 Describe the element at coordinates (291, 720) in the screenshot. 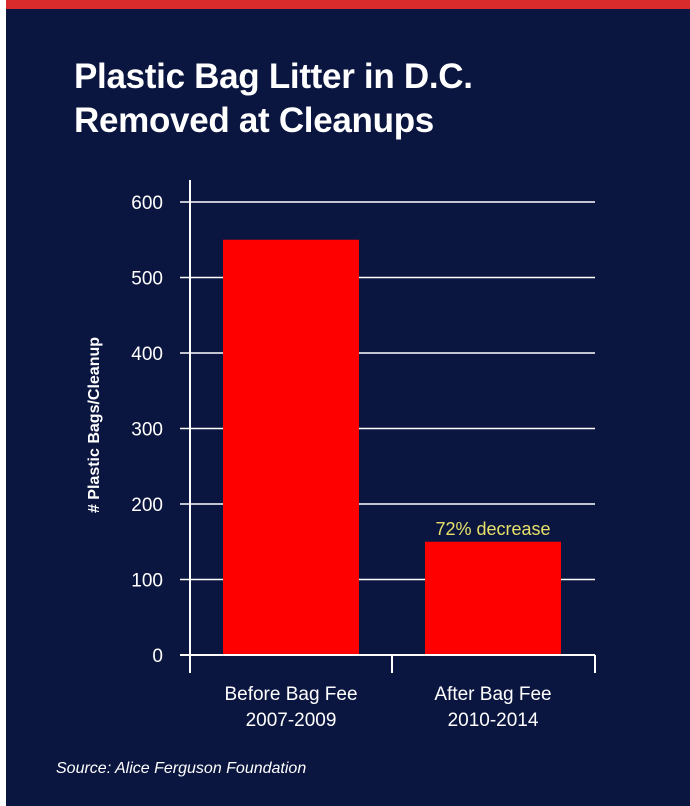

I see `x-tick-label-0-line-1: 2007-2009` at that location.